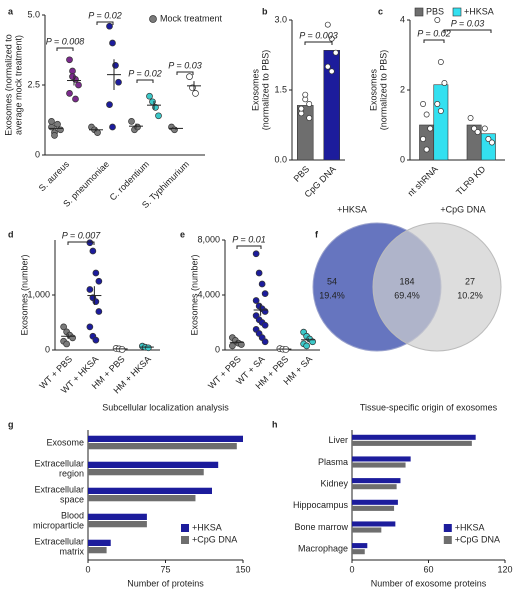 The width and height of the screenshot is (520, 591). Describe the element at coordinates (318, 35) in the screenshot. I see `p-value: P = 0.003` at that location.